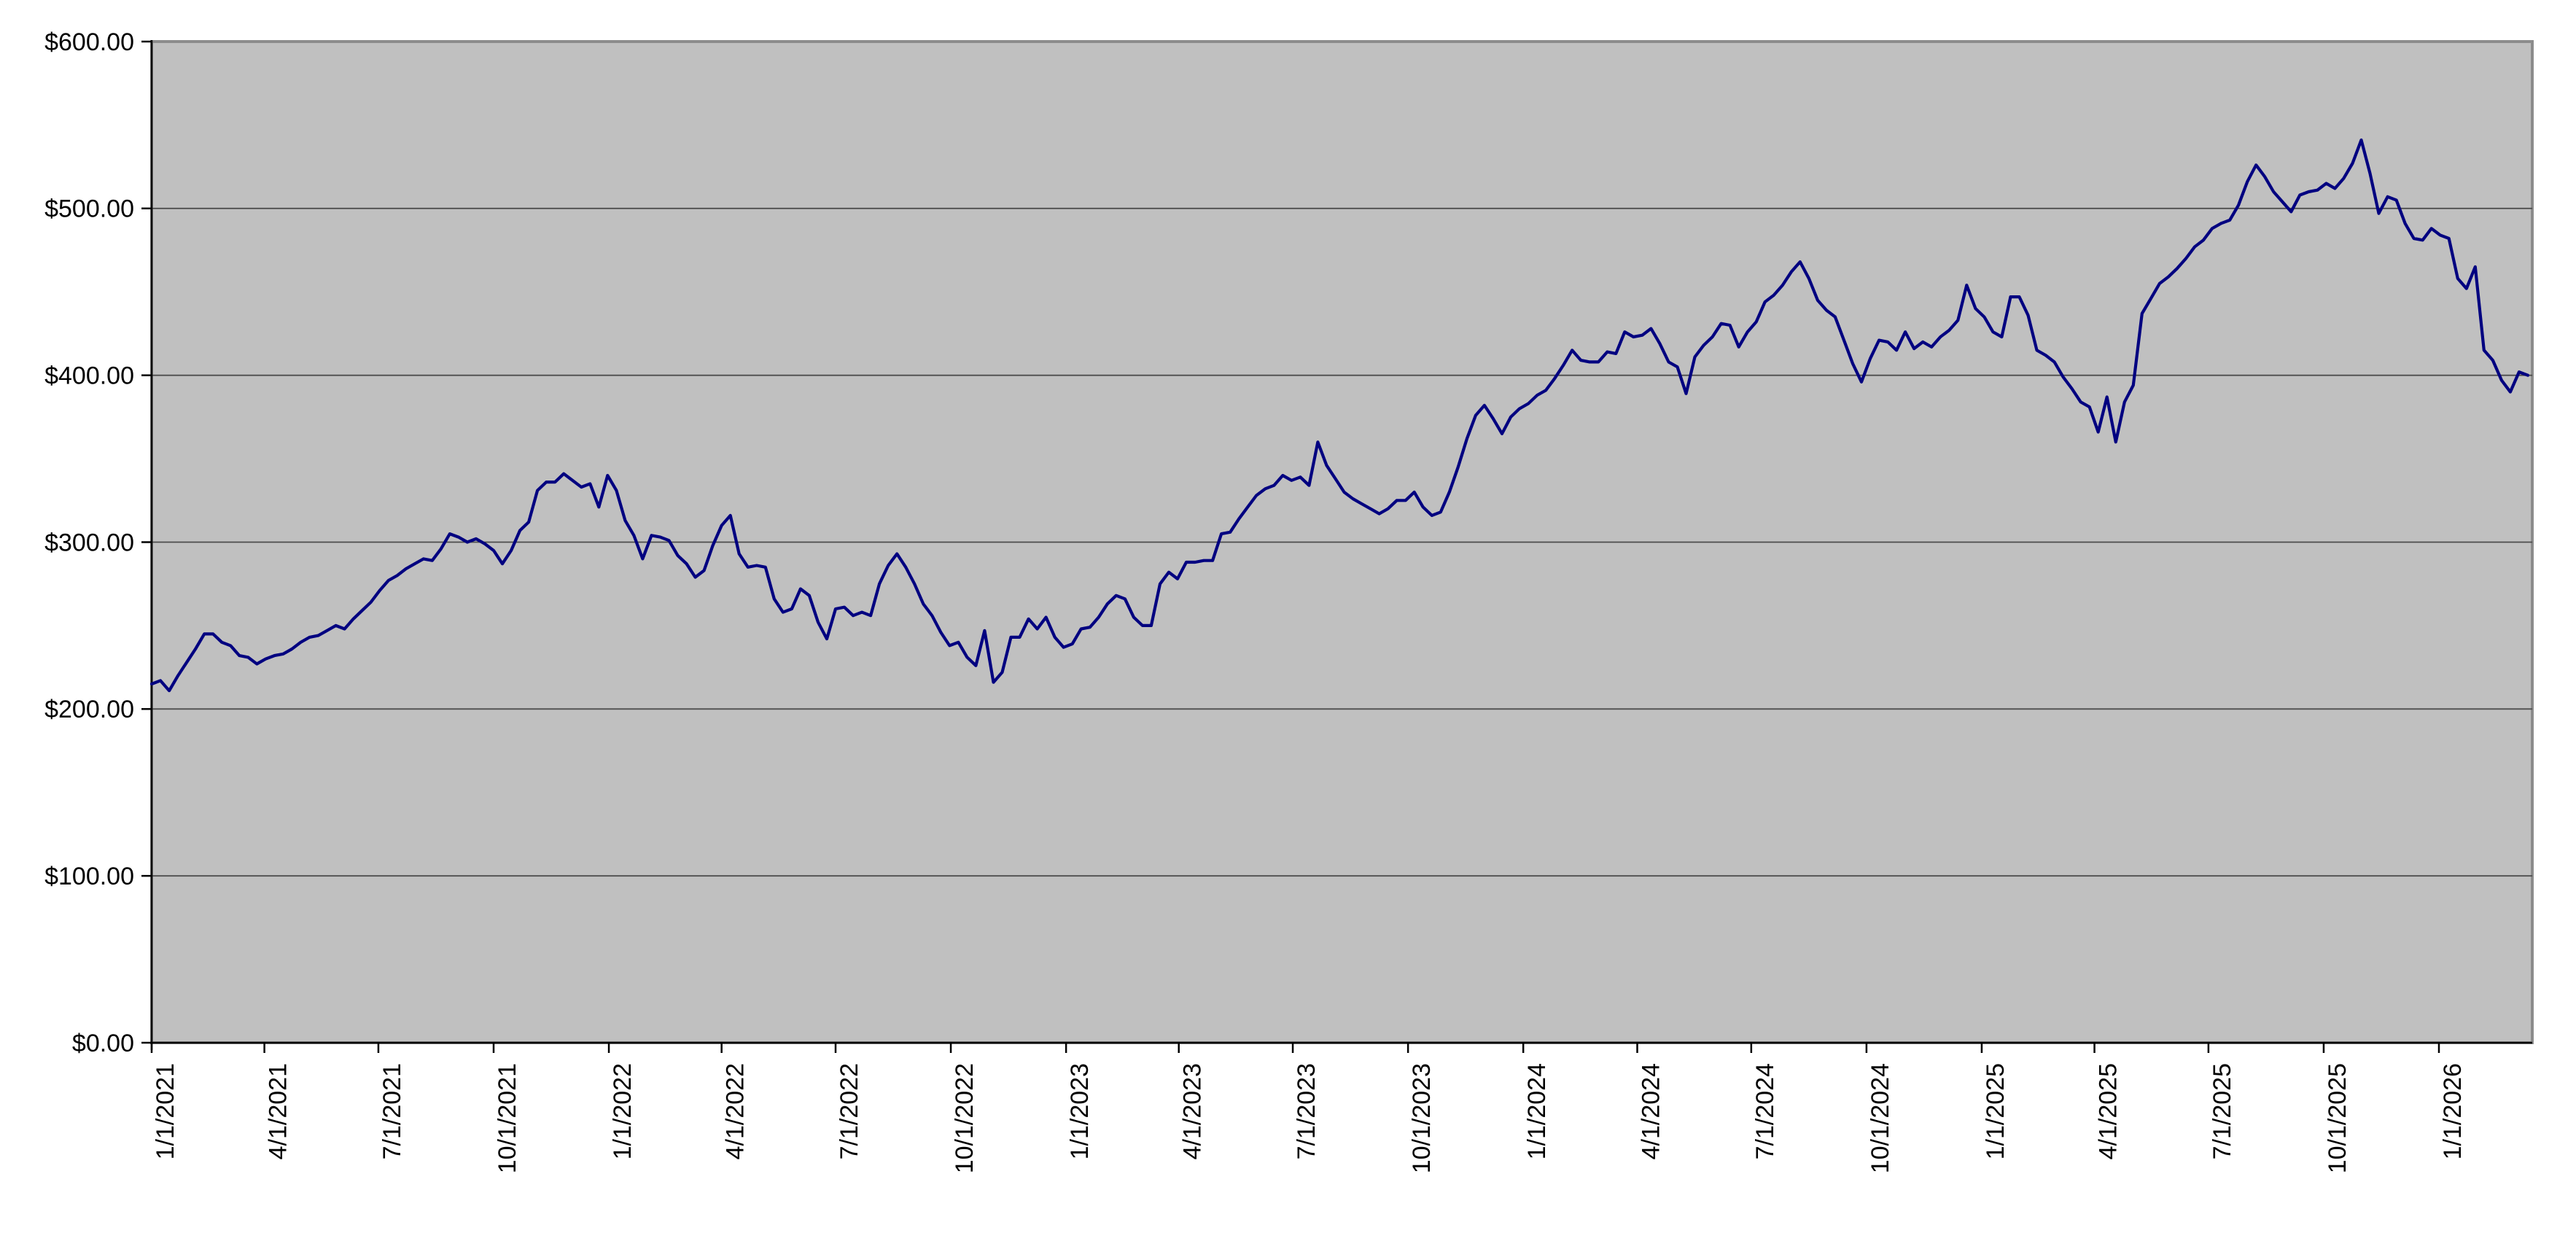 This screenshot has width=2576, height=1252. I want to click on x-axis-label: 10/1/2024, so click(1880, 1118).